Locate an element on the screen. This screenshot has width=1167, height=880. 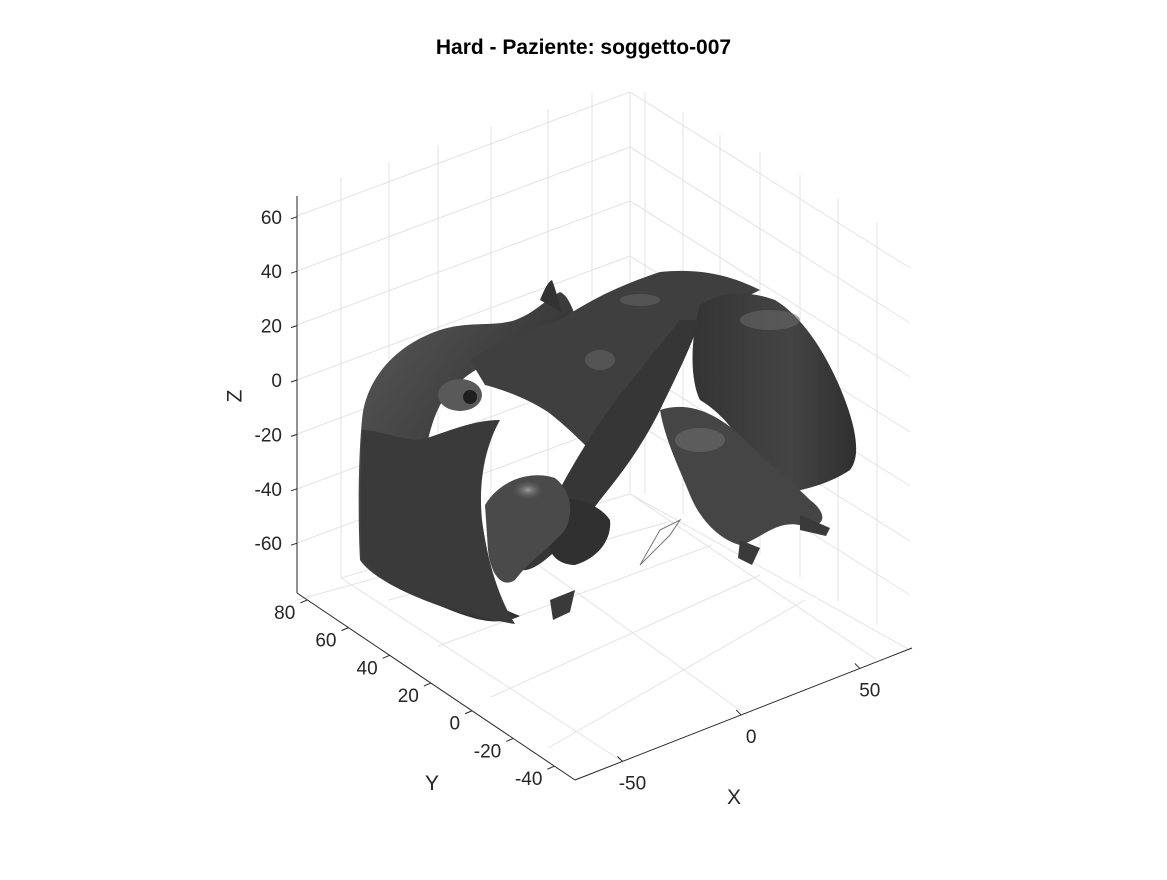
z-tick-label: -40 is located at coordinates (268, 490).